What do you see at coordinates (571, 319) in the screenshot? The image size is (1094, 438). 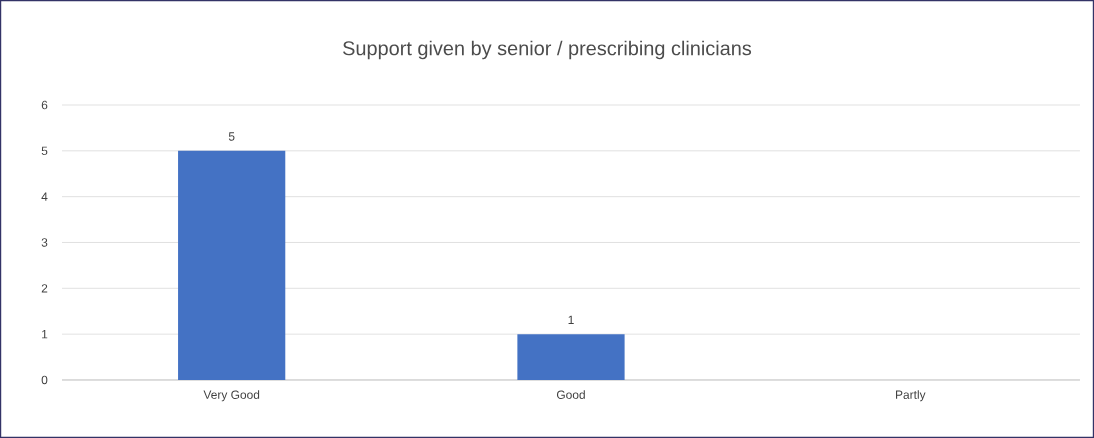 I see `data-label: 1` at bounding box center [571, 319].